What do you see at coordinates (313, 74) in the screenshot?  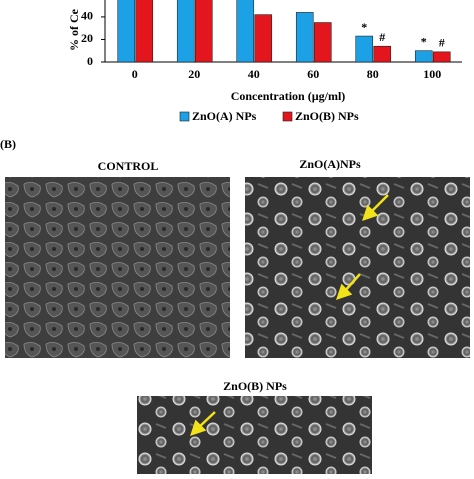 I see `x-tick-label: 60` at bounding box center [313, 74].